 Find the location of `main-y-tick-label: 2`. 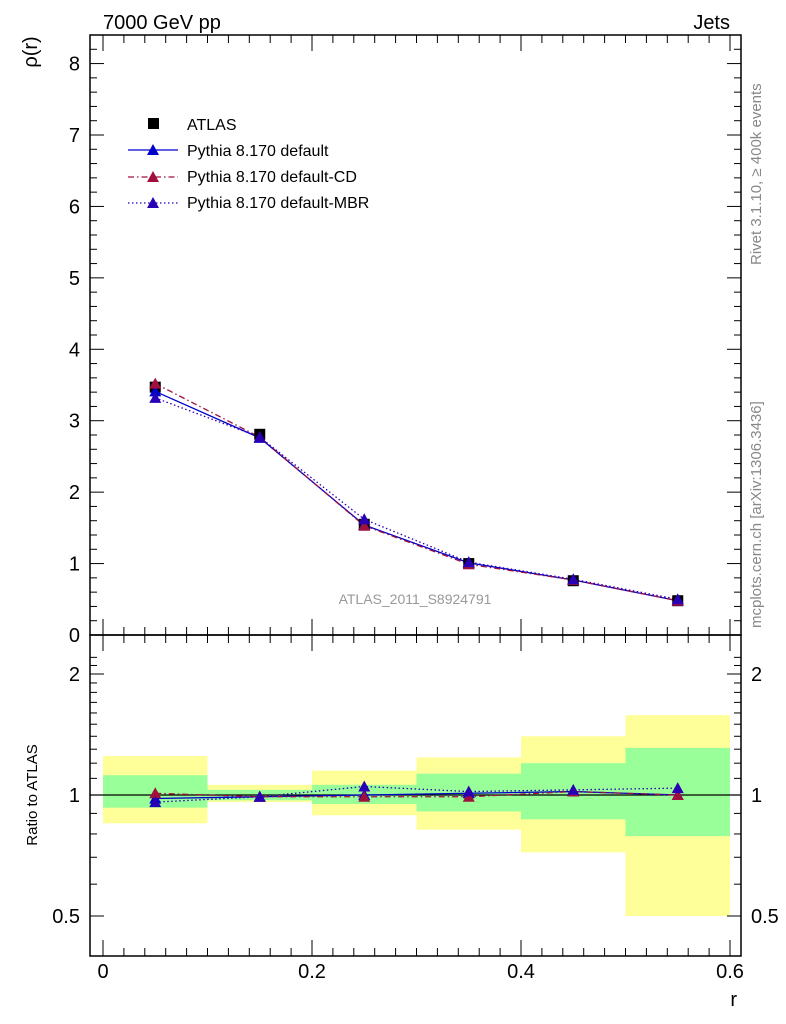

main-y-tick-label: 2 is located at coordinates (74, 493).